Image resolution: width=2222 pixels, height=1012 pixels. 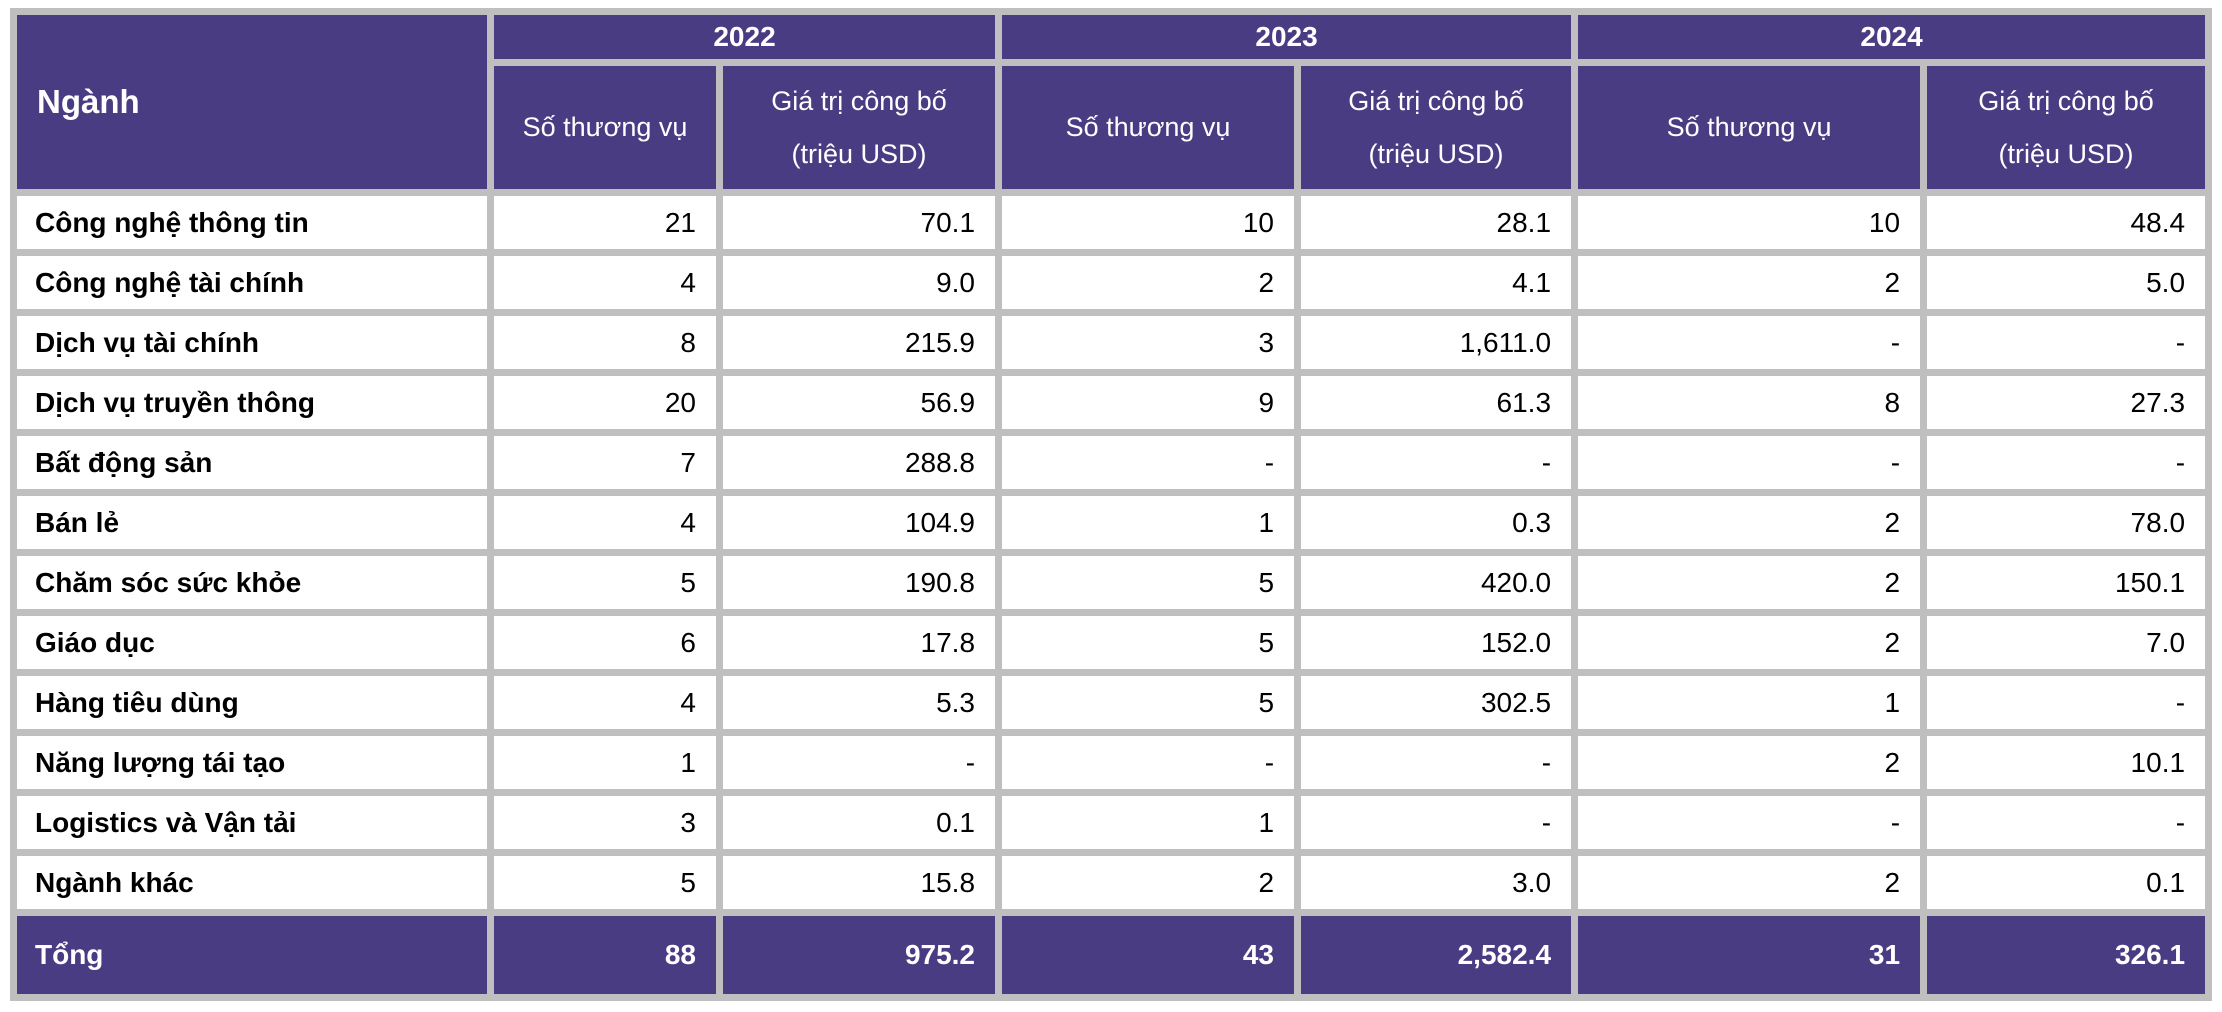 I want to click on deals-count-2024-cell: 1, so click(x=1749, y=702).